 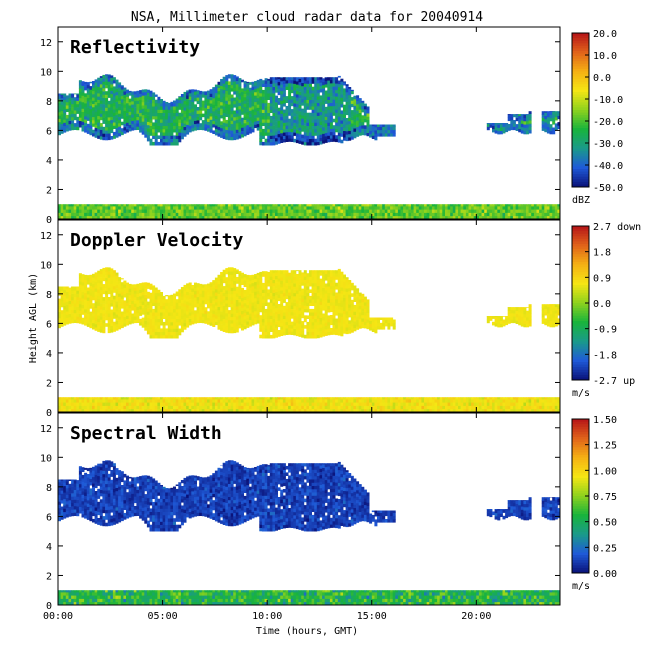 What do you see at coordinates (608, 100) in the screenshot?
I see `colorbar-tick-label: -10.0` at bounding box center [608, 100].